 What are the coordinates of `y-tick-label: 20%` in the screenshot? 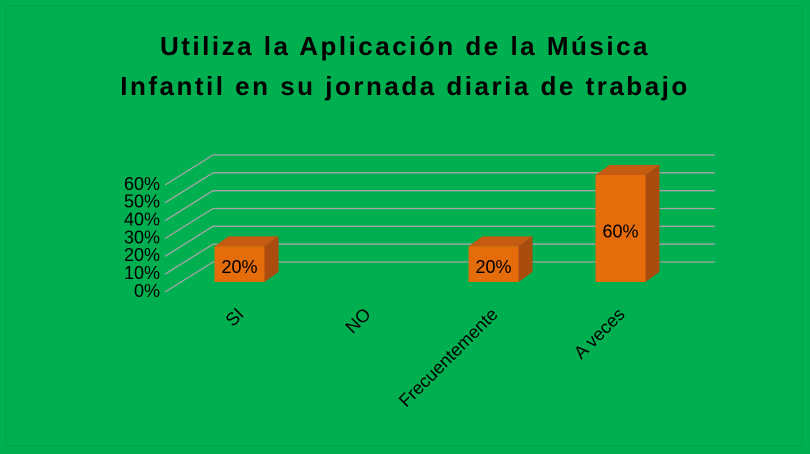 It's located at (142, 255).